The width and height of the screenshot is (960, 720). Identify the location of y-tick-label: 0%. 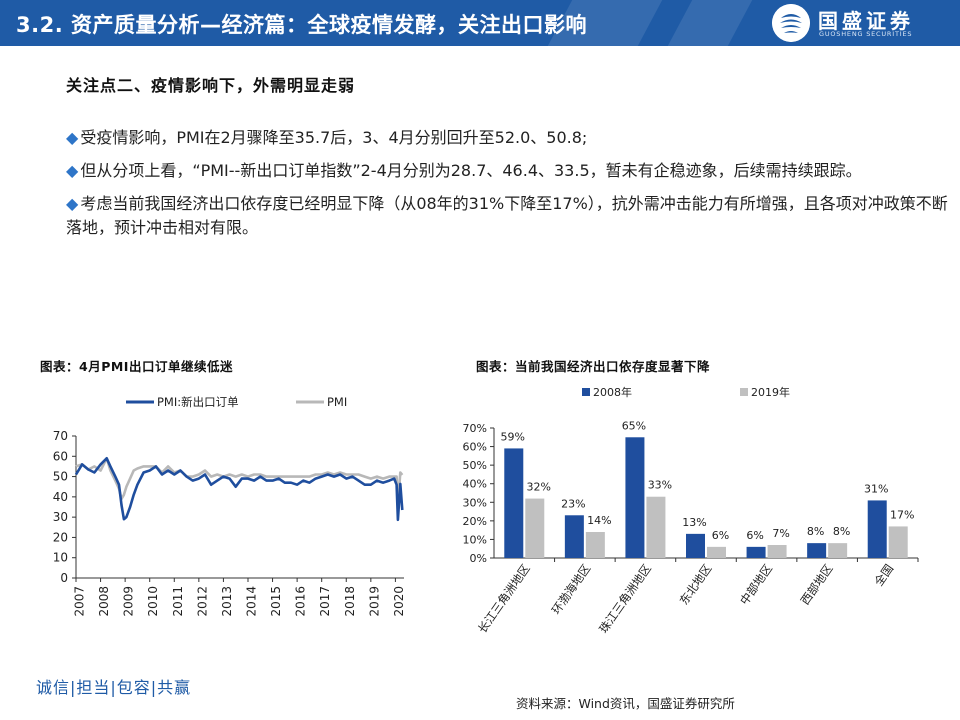
(478, 558).